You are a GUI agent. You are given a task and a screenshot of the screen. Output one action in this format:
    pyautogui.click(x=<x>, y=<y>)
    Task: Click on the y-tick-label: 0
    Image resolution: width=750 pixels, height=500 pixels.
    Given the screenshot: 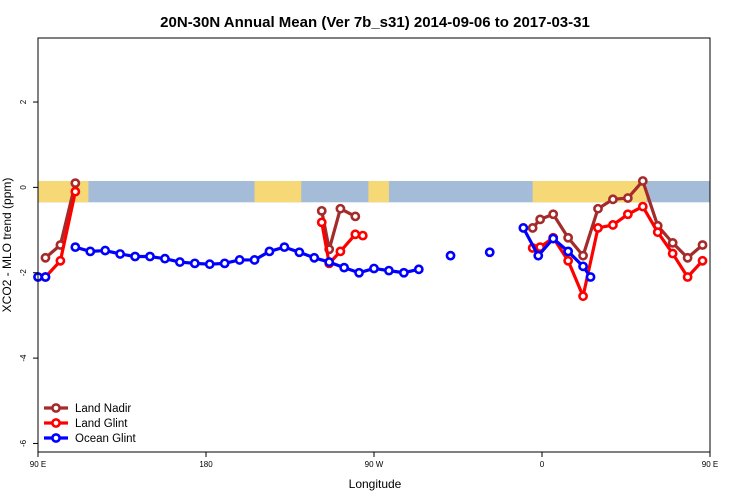 What is the action you would take?
    pyautogui.click(x=23, y=187)
    